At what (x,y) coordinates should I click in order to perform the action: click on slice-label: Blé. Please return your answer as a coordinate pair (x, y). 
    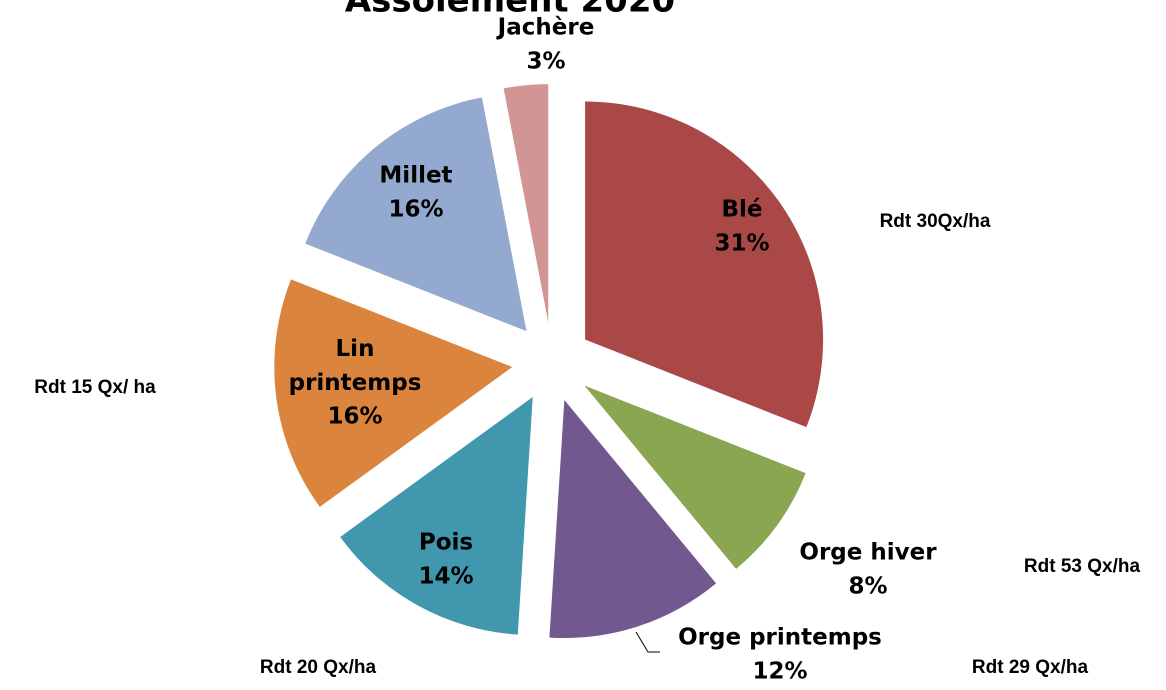
    Looking at the image, I should click on (741, 210).